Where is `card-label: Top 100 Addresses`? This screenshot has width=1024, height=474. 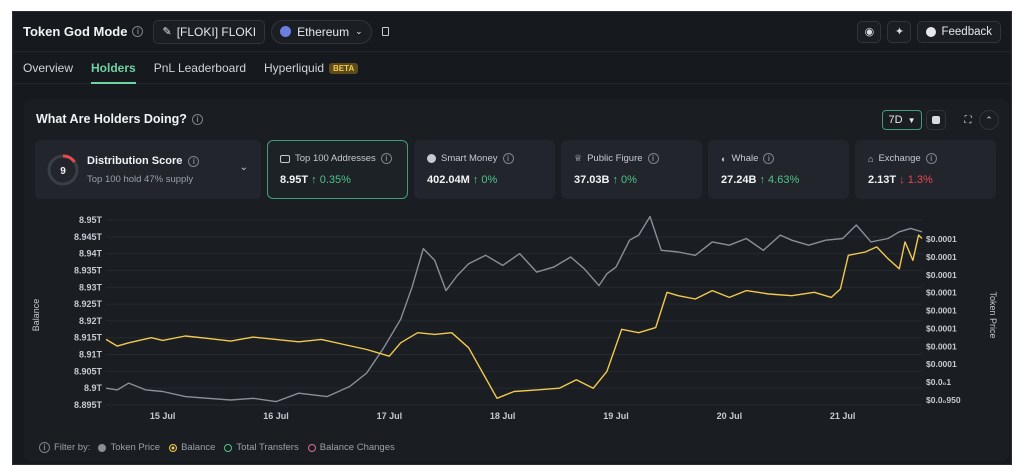
card-label: Top 100 Addresses is located at coordinates (335, 158).